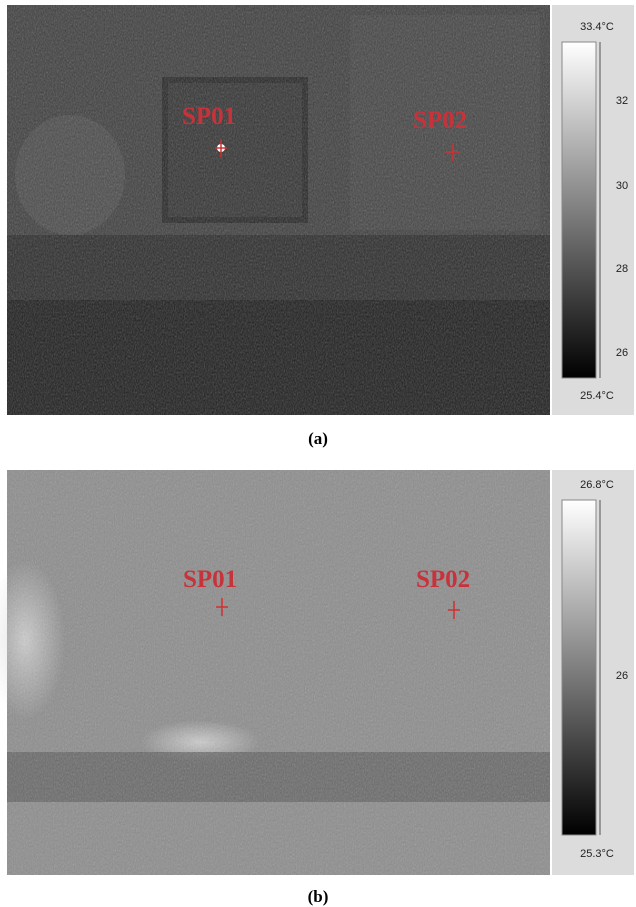 The height and width of the screenshot is (907, 636). Describe the element at coordinates (597, 396) in the screenshot. I see `colorbar-min: 25.4°C` at that location.